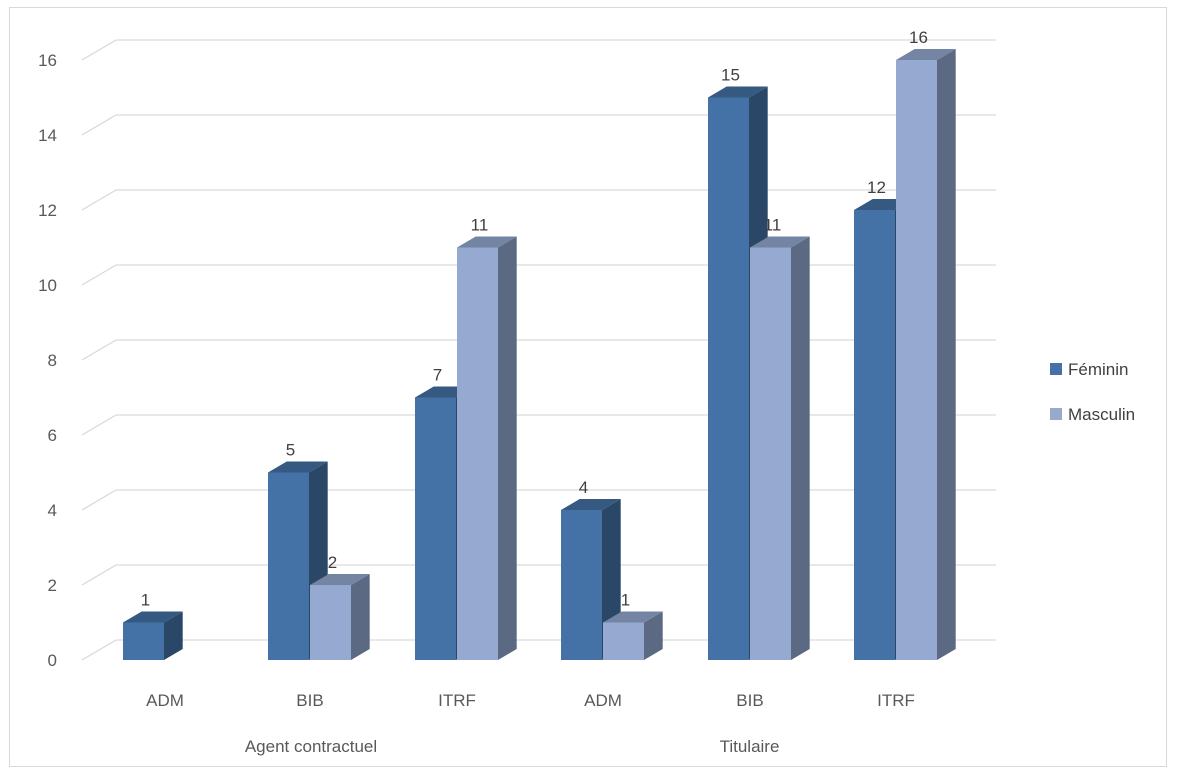 This screenshot has height=776, width=1178. Describe the element at coordinates (290, 450) in the screenshot. I see `data-label: 5` at that location.